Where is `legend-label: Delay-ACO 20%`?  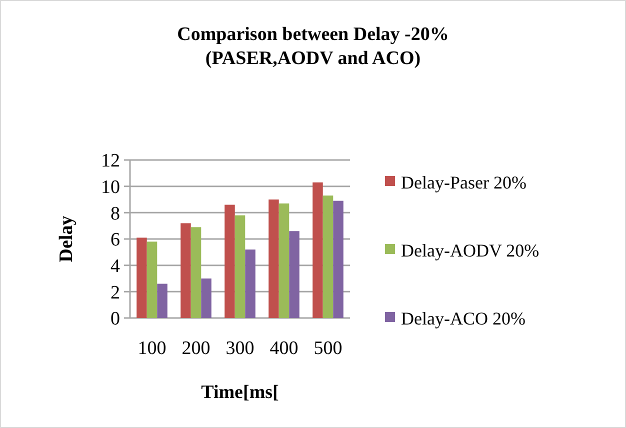
legend-label: Delay-ACO 20% is located at coordinates (463, 318).